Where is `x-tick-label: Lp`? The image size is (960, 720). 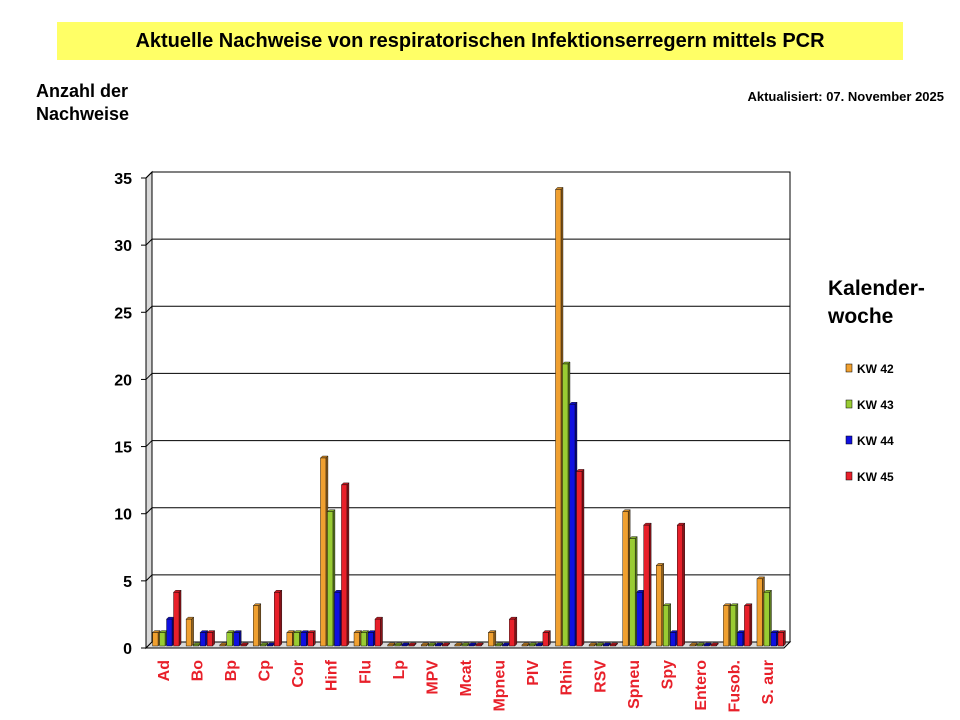 x-tick-label: Lp is located at coordinates (399, 670).